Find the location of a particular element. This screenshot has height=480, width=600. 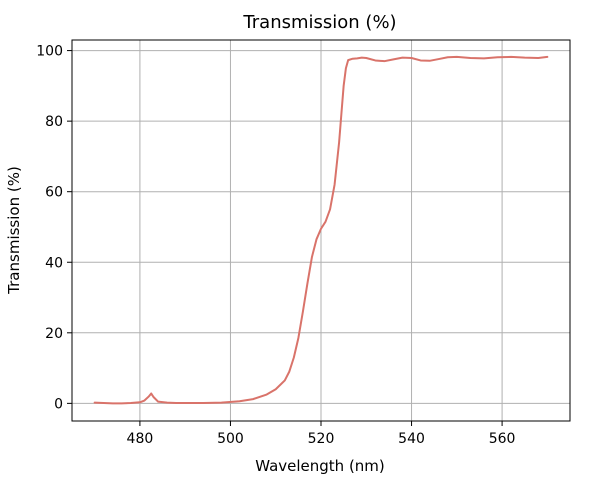

chart-title: Transmission (%) is located at coordinates (319, 22).